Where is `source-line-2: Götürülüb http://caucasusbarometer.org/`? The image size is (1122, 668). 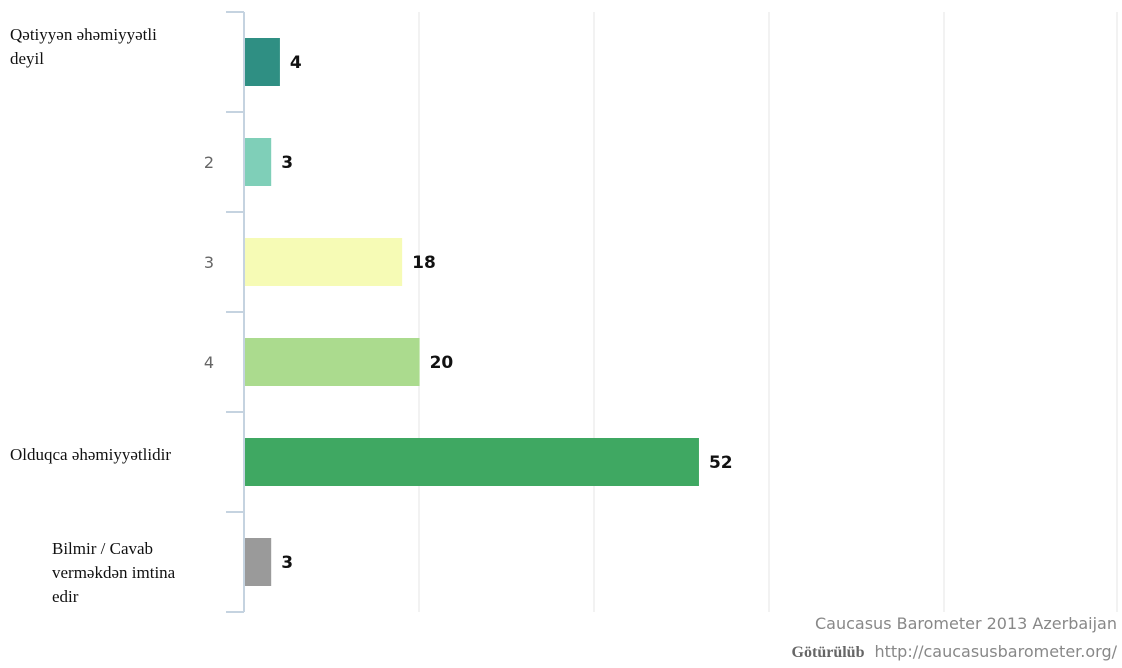 source-line-2: Götürülüb http://caucasusbarometer.org/ is located at coordinates (955, 651).